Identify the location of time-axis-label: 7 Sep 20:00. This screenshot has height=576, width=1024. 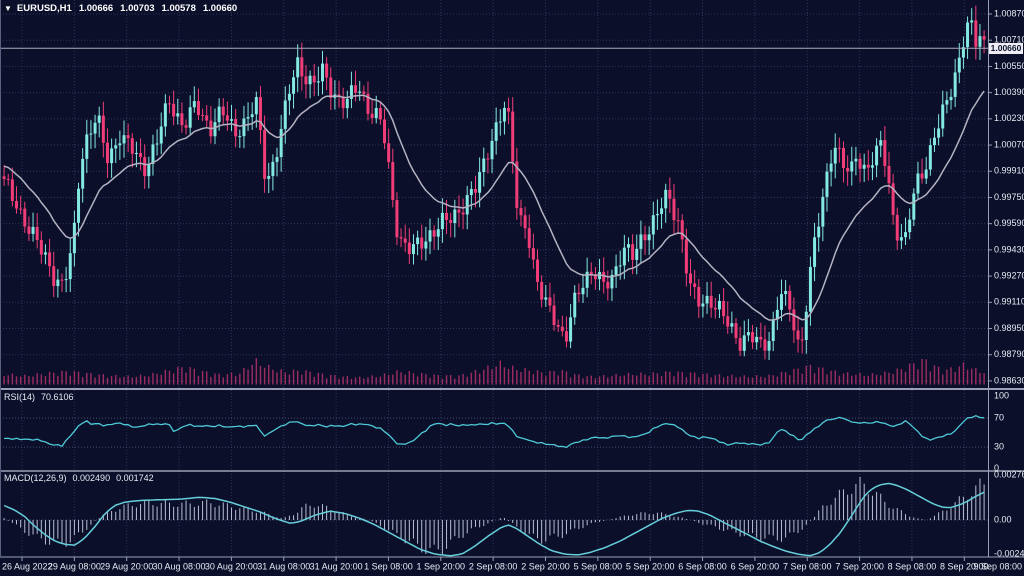
(859, 566).